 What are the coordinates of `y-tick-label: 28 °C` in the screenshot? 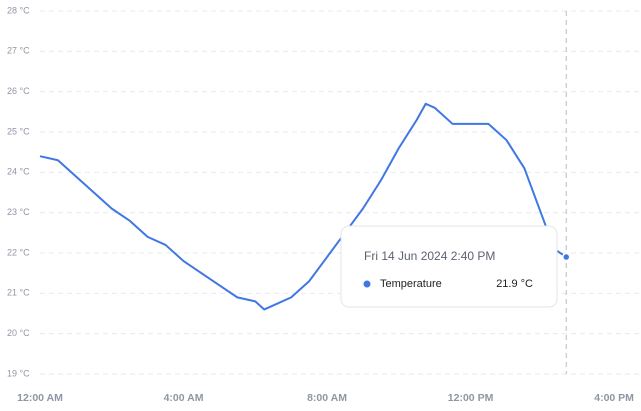 It's located at (18, 10).